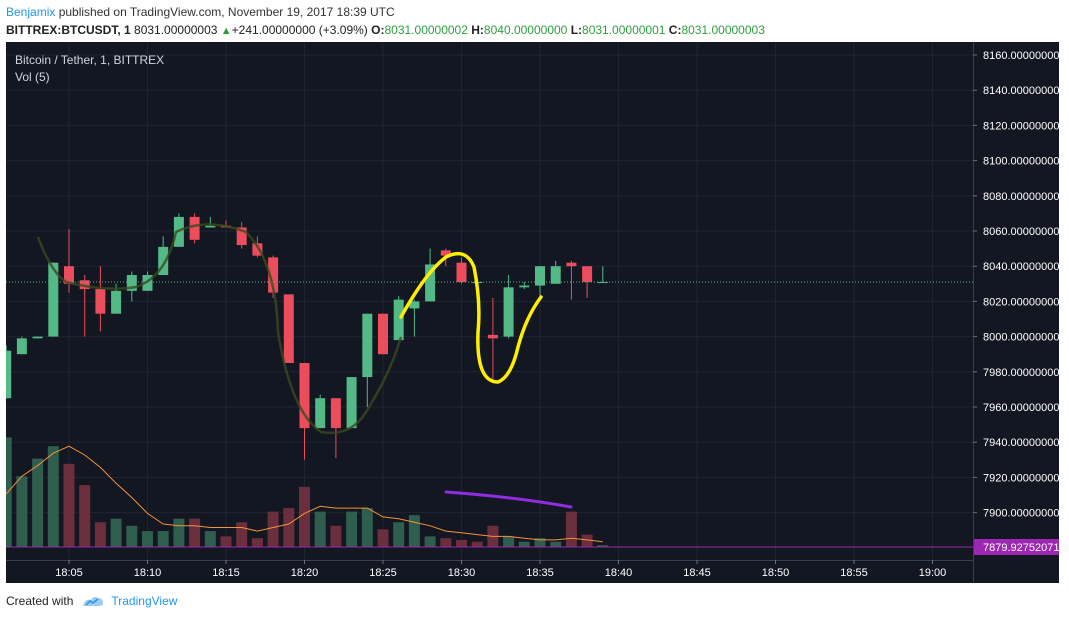 The width and height of the screenshot is (1069, 619). Describe the element at coordinates (619, 573) in the screenshot. I see `x-tick-label: 18:40` at that location.